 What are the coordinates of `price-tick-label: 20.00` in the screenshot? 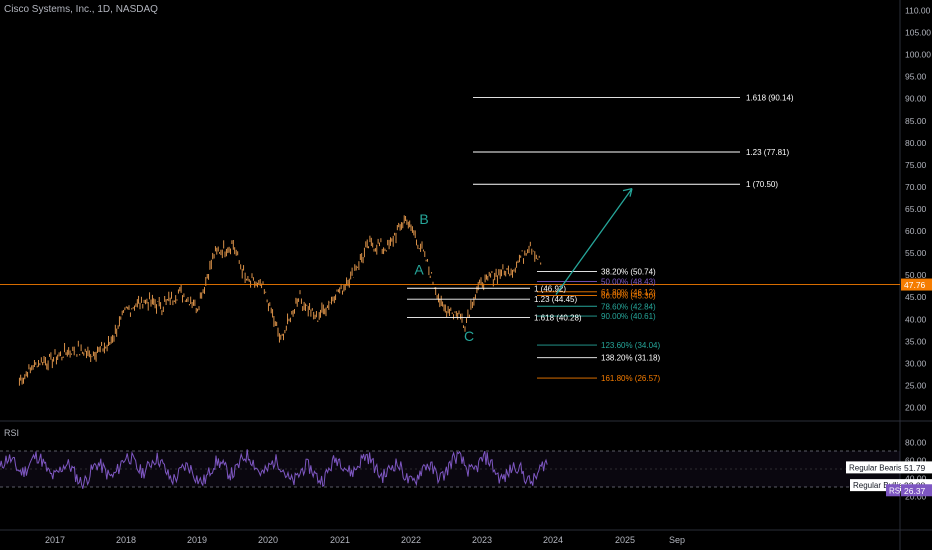 It's located at (916, 408).